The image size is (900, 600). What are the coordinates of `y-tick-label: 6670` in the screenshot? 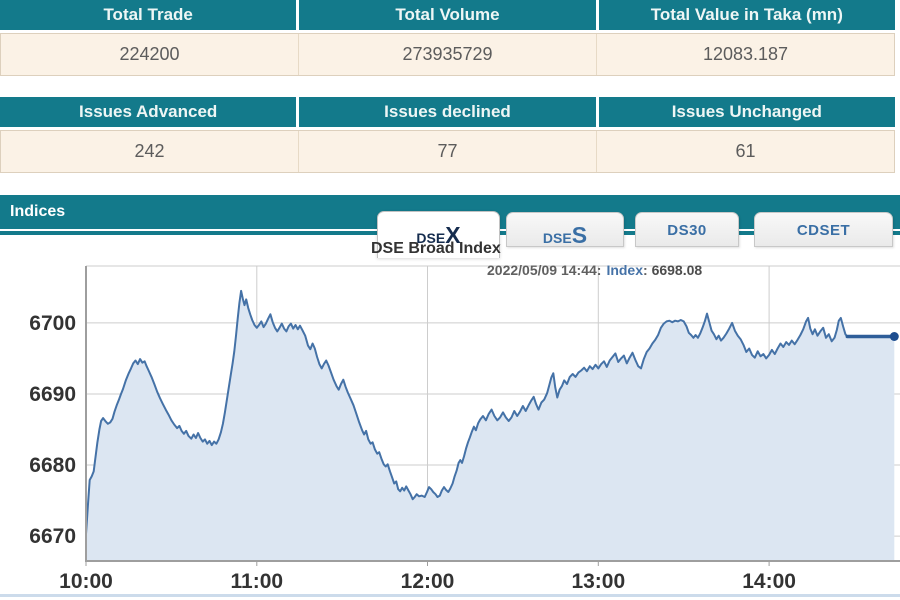 It's located at (52, 536).